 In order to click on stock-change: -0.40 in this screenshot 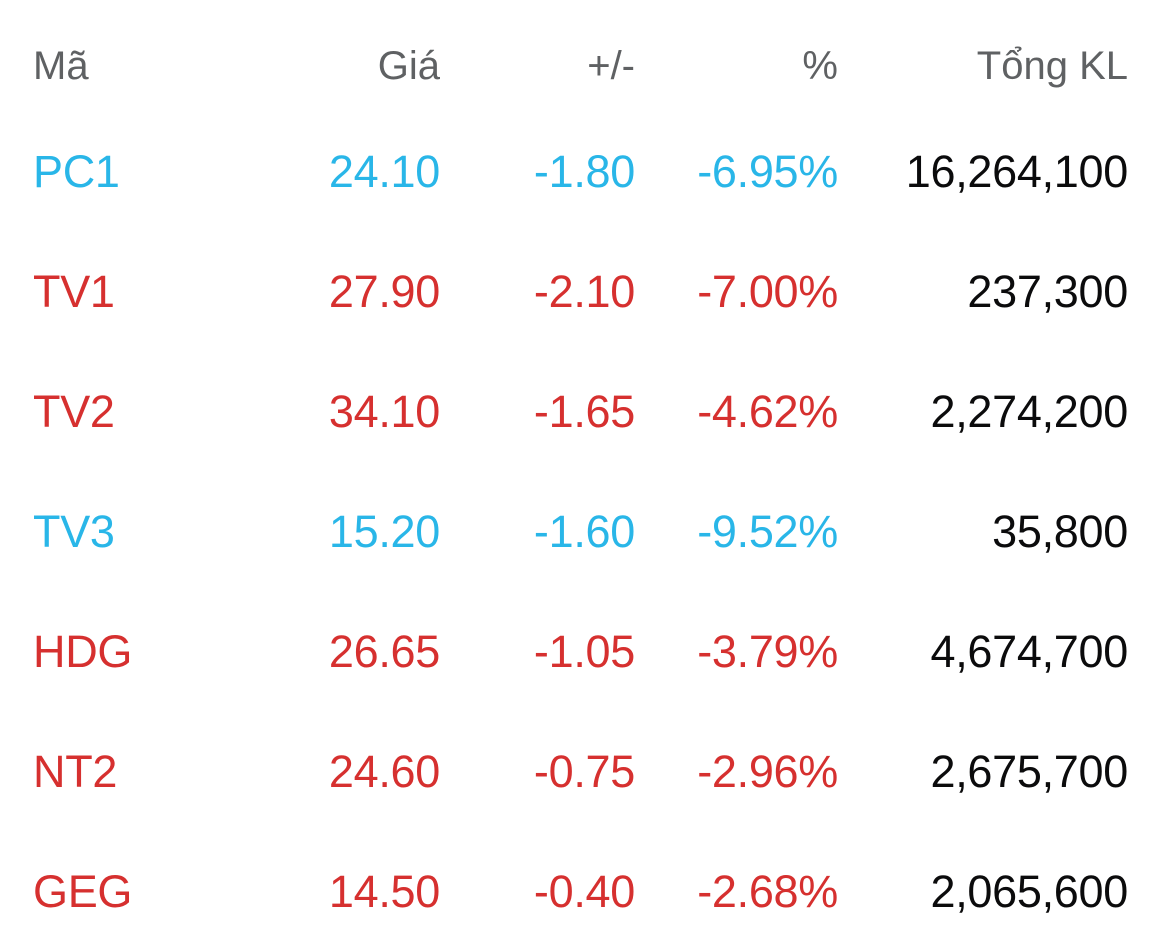, I will do `click(584, 891)`.